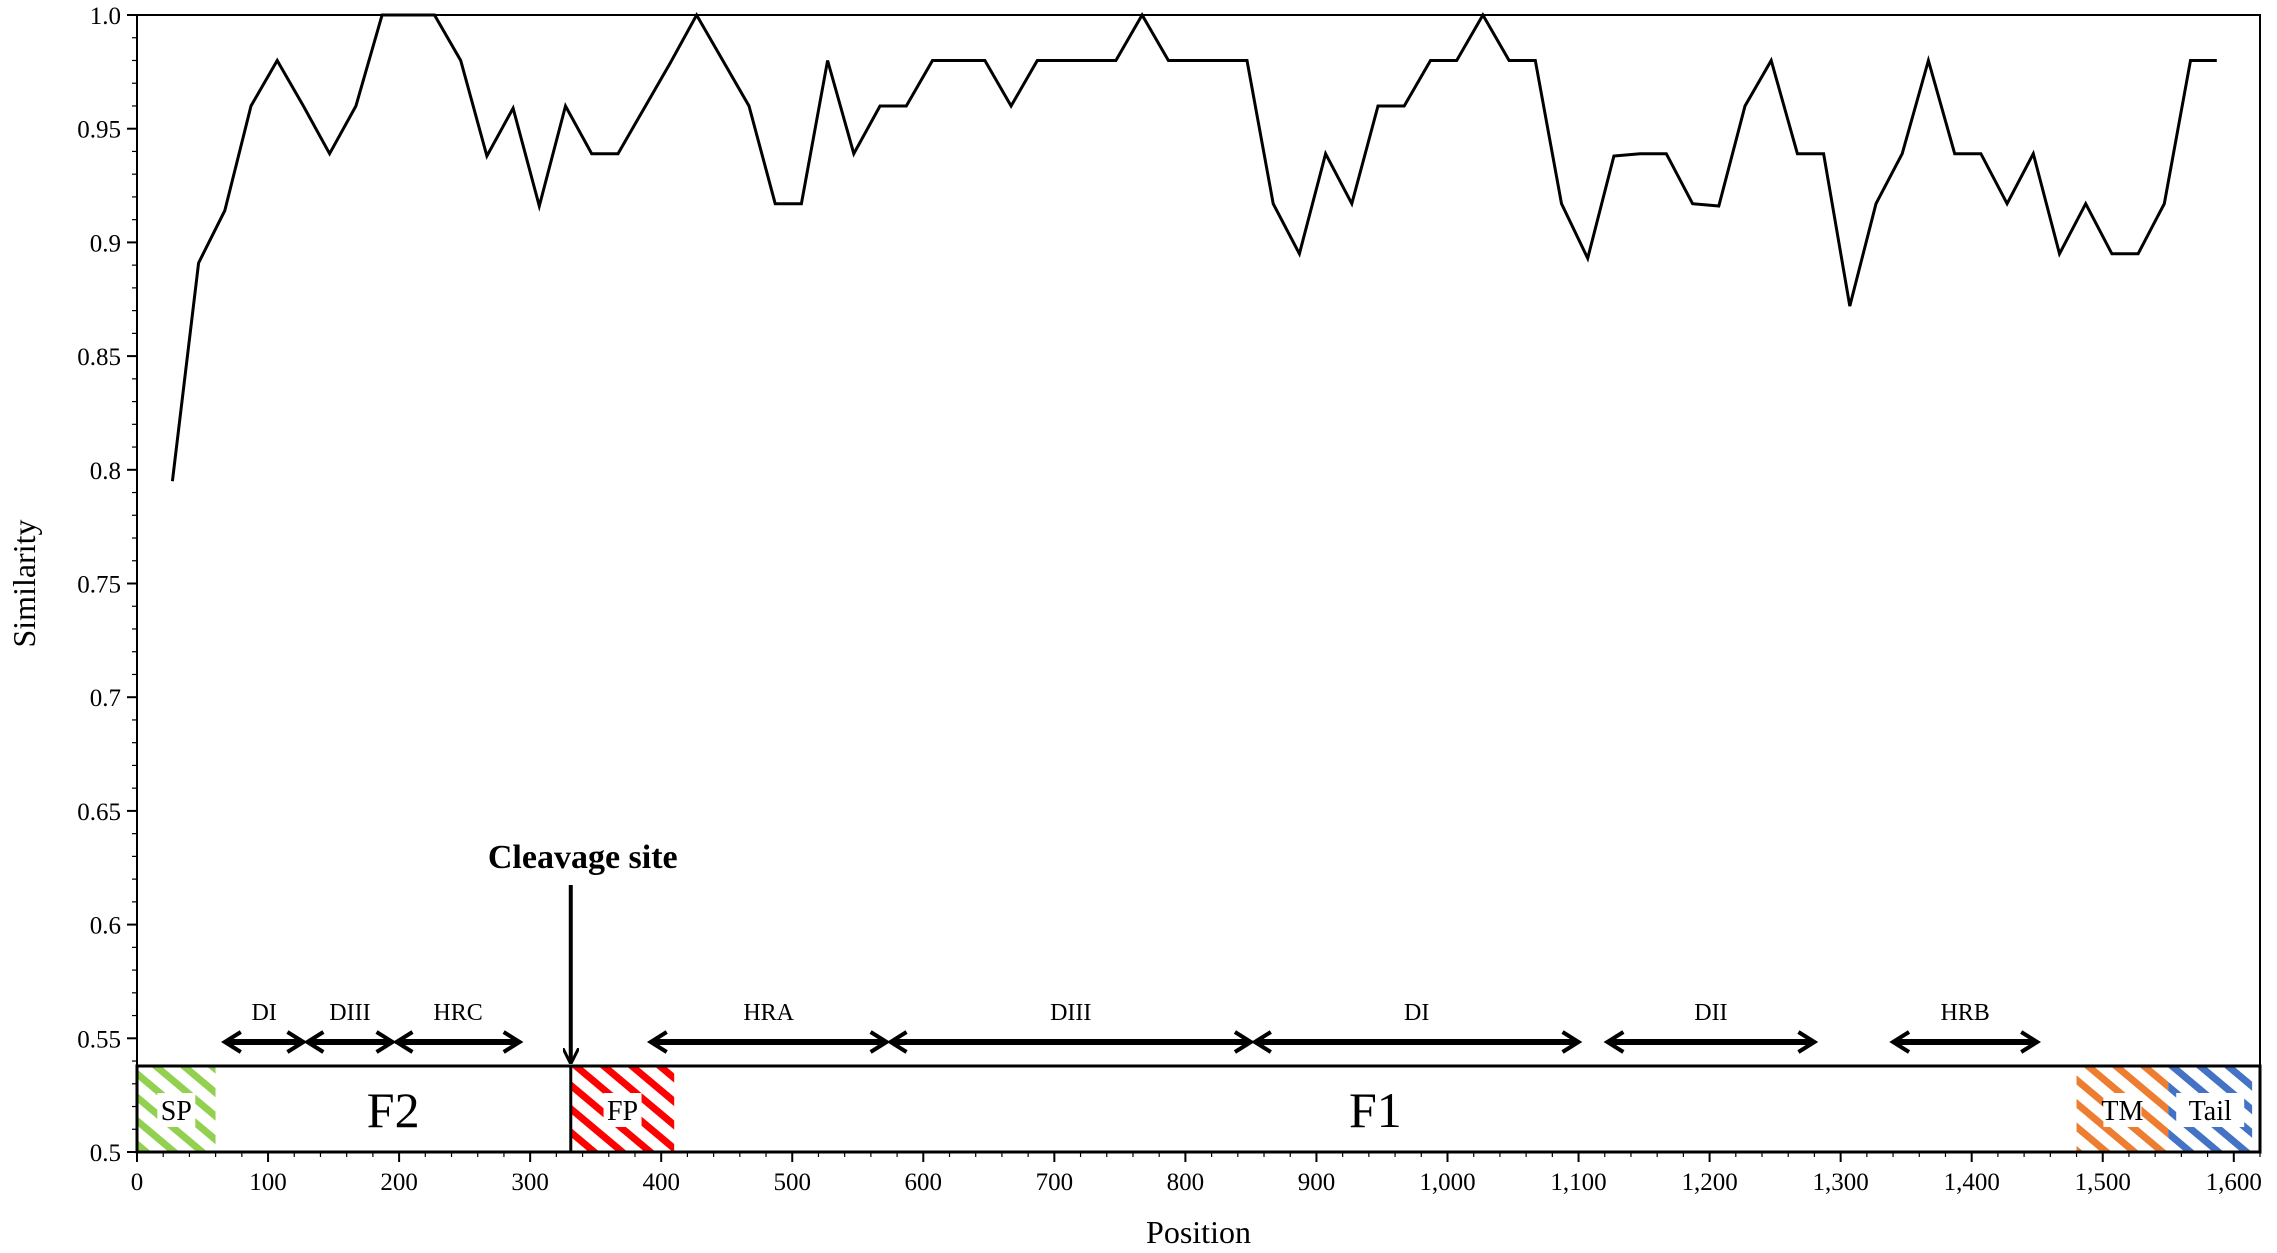  Describe the element at coordinates (458, 1027) in the screenshot. I see `domain-arrow-hrc: HRC` at that location.